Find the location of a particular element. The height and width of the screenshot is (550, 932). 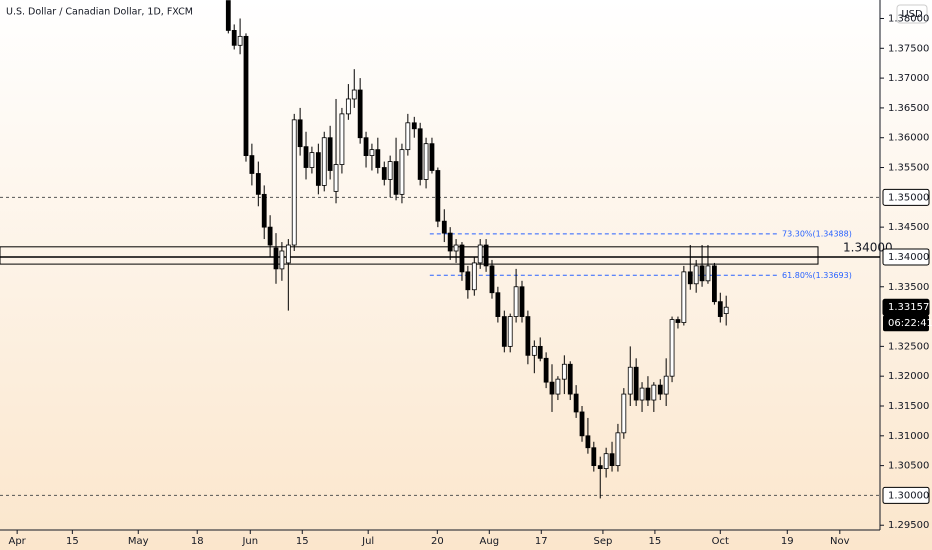

y-tick-label: 1.32500 is located at coordinates (908, 346).